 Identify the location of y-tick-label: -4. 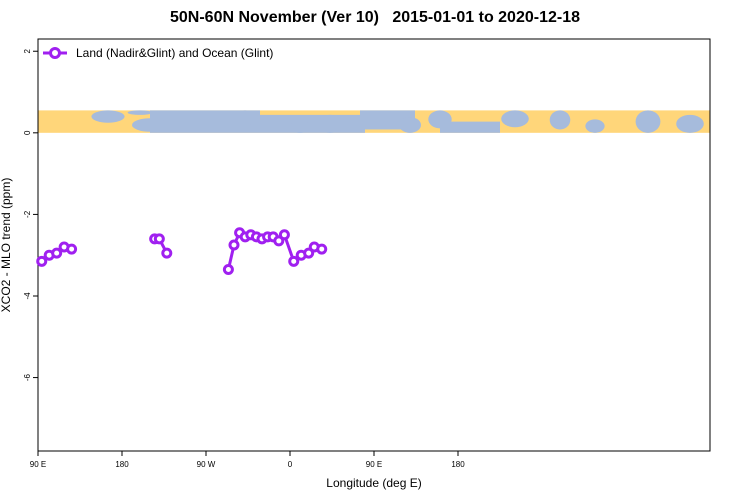
(27, 296).